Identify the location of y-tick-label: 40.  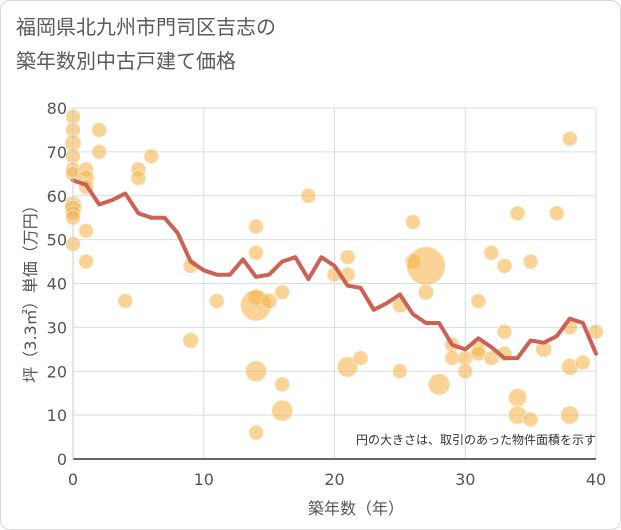
(57, 284).